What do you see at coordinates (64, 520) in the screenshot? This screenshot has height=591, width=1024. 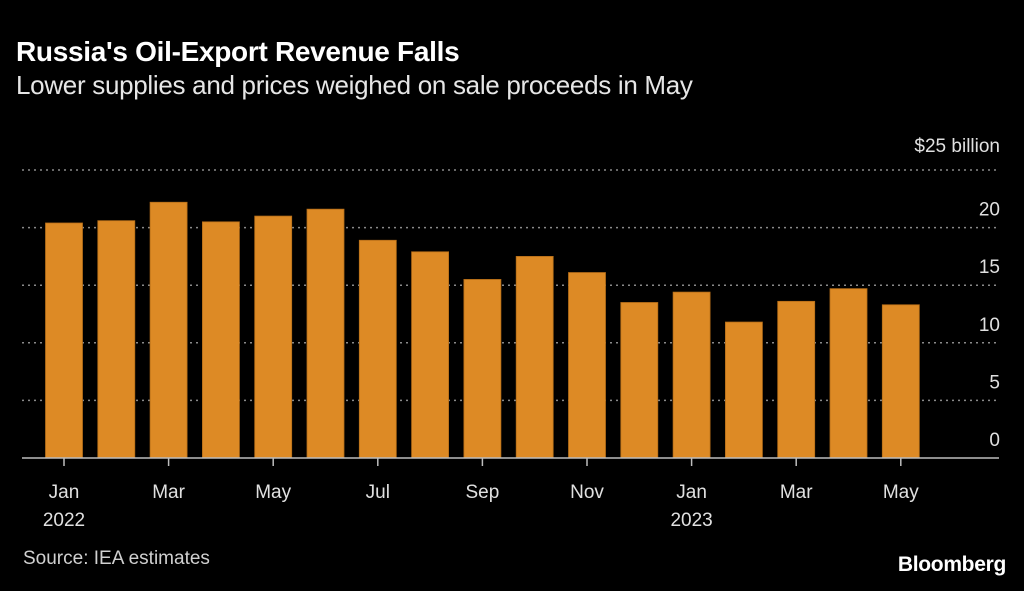 I see `x-tick-year-label: 2022` at bounding box center [64, 520].